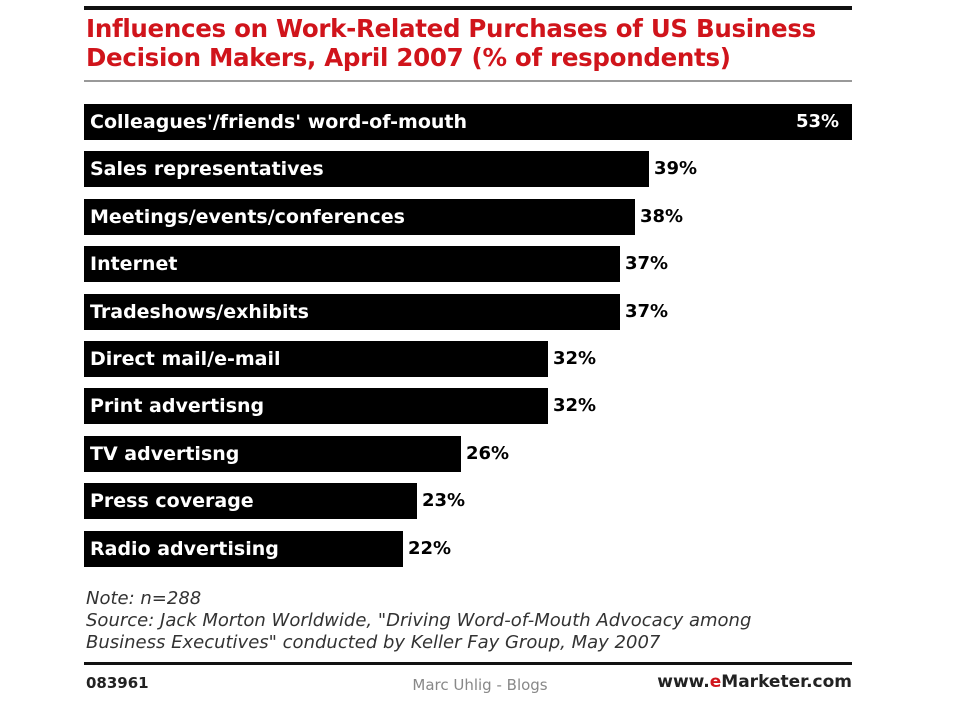  Describe the element at coordinates (468, 663) in the screenshot. I see `bottom-rule` at that location.